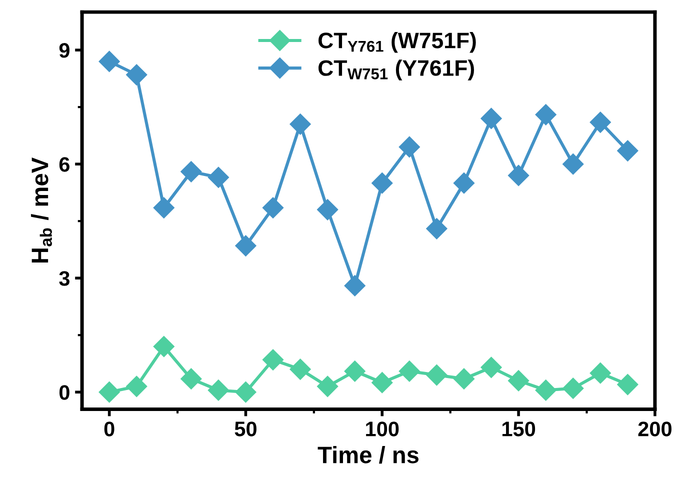  I want to click on legend-label: CT$_{W751}$ (Y761F), so click(396, 70).